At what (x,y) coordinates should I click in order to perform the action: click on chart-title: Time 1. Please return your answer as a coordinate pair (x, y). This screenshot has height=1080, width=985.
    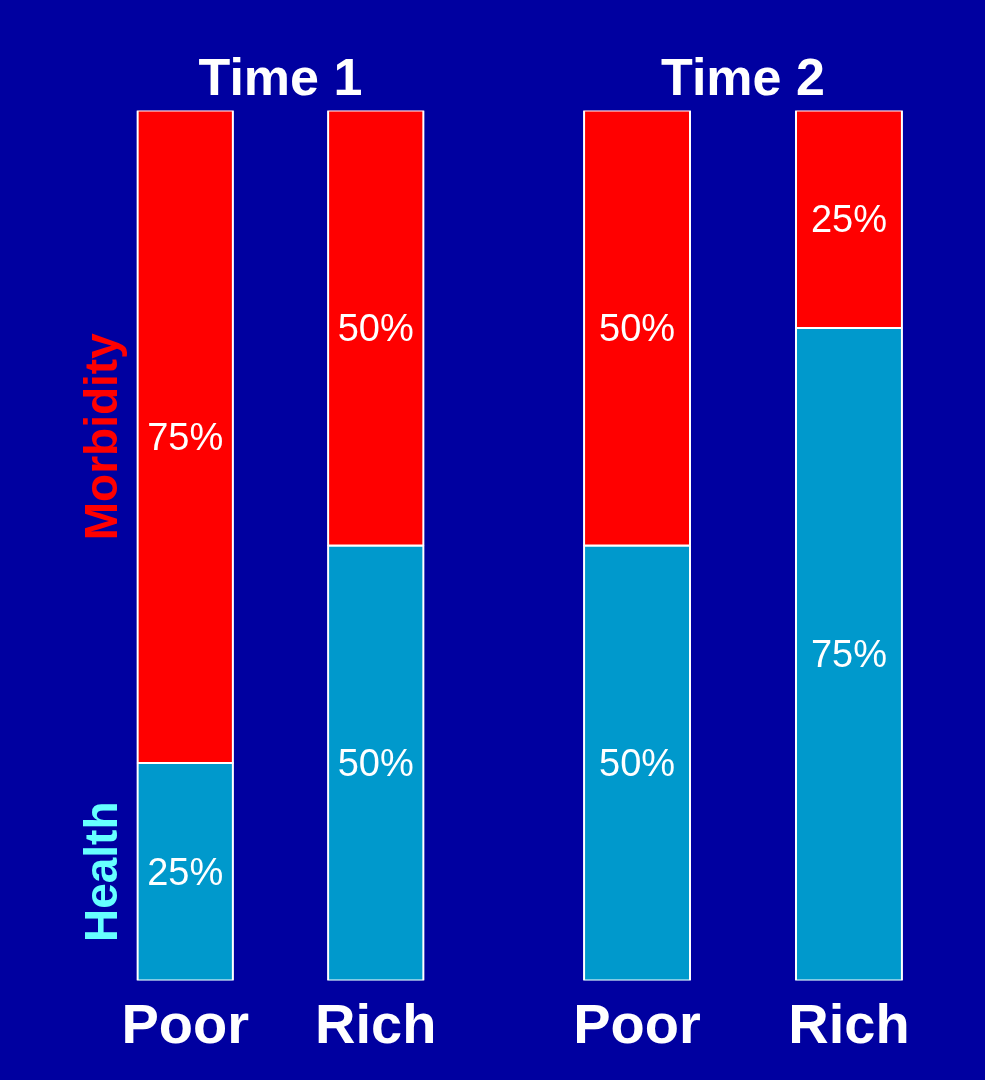
    Looking at the image, I should click on (280, 76).